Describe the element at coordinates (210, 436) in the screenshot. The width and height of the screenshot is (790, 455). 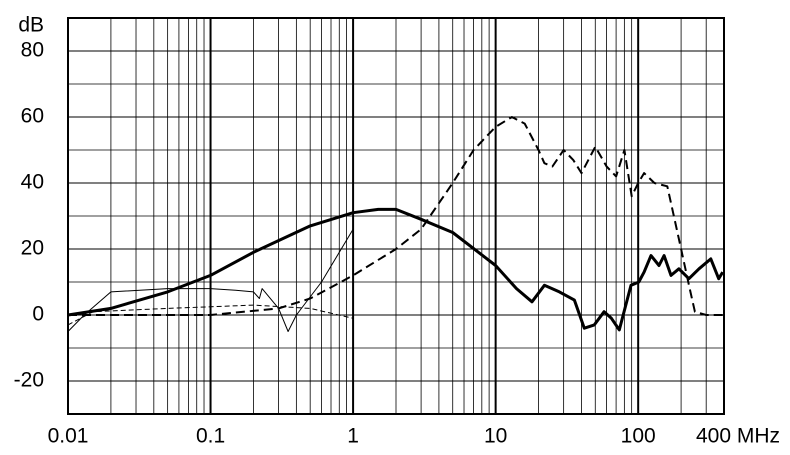
I see `x-tick-label: 0.1` at that location.